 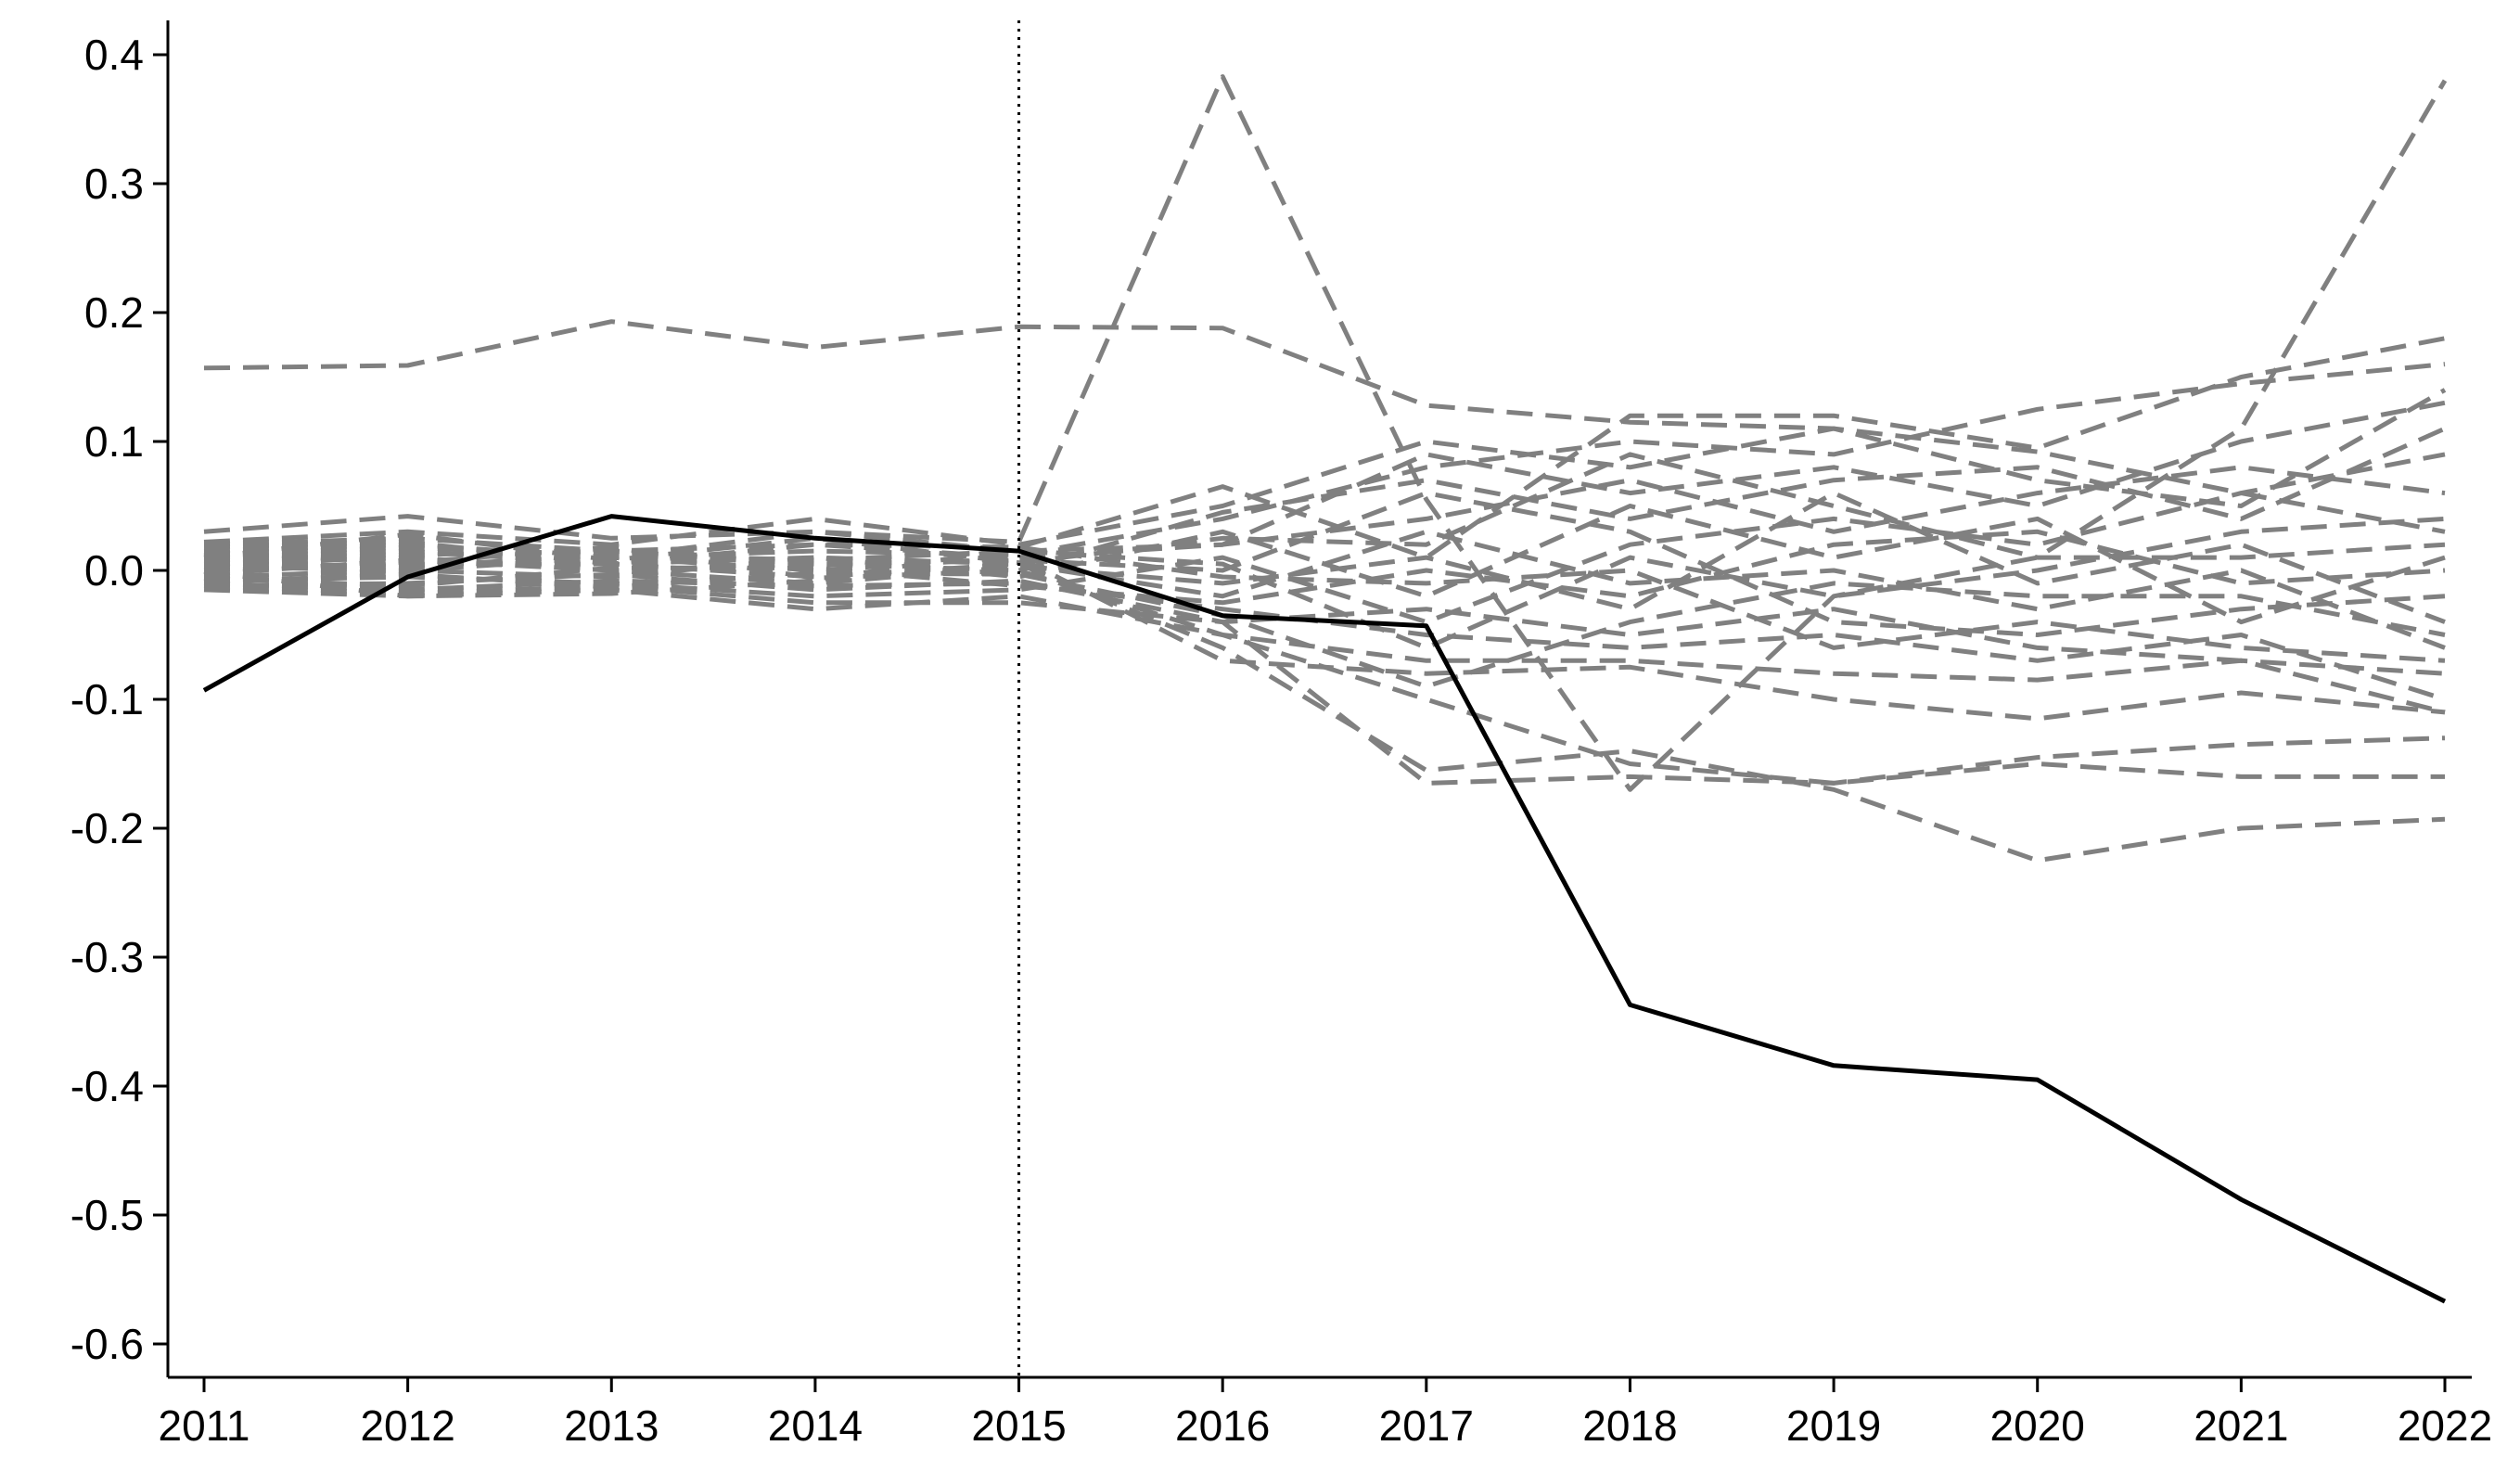 I want to click on x-tick-label: 2016, so click(x=1222, y=1425).